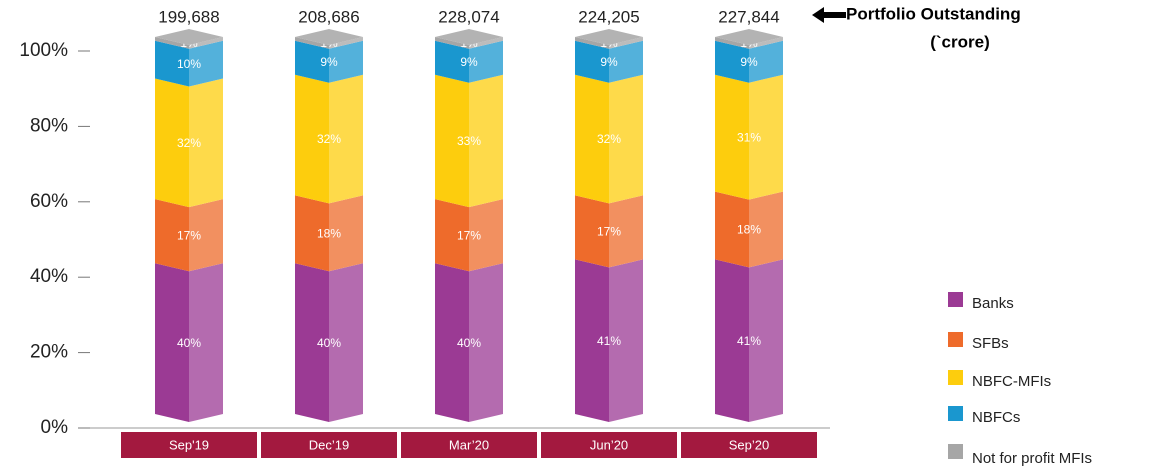 This screenshot has width=1151, height=475. What do you see at coordinates (188, 16) in the screenshot?
I see `total-label: 199,688` at bounding box center [188, 16].